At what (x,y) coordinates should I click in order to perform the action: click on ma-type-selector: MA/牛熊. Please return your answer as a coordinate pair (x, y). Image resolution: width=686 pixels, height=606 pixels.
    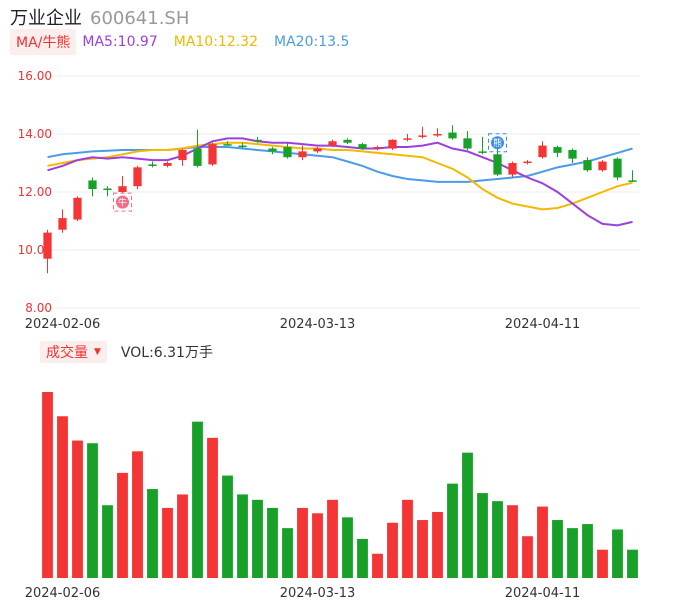
    Looking at the image, I should click on (43, 42).